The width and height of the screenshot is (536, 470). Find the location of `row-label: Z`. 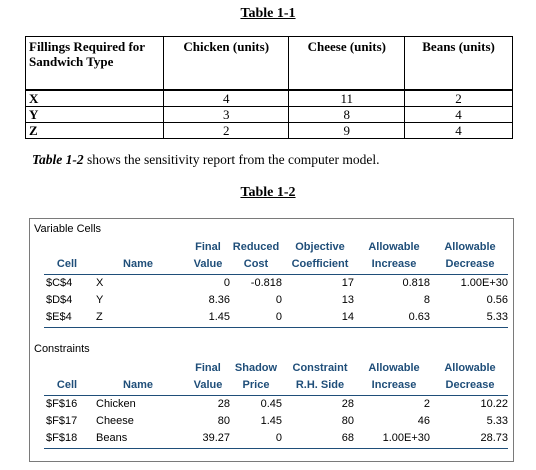

row-label: Z is located at coordinates (94, 130).